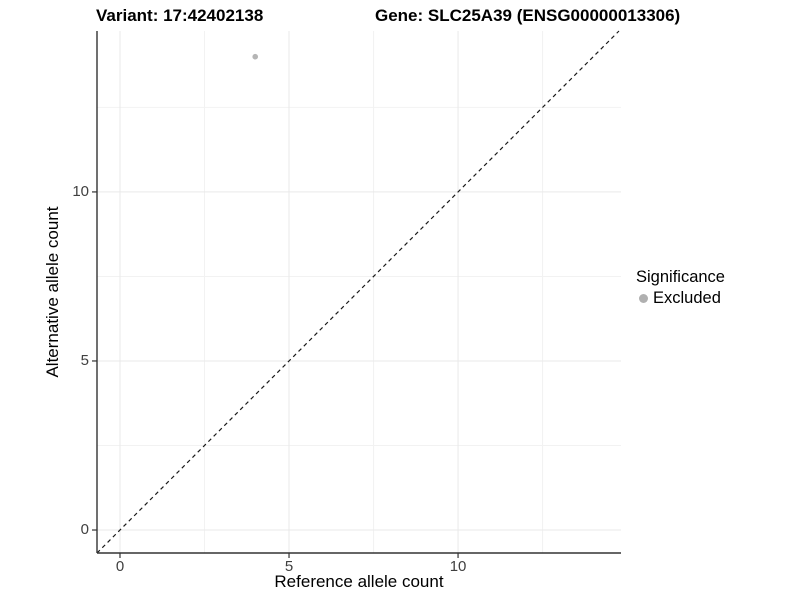 The width and height of the screenshot is (800, 600). I want to click on x-tick-label: 5, so click(289, 566).